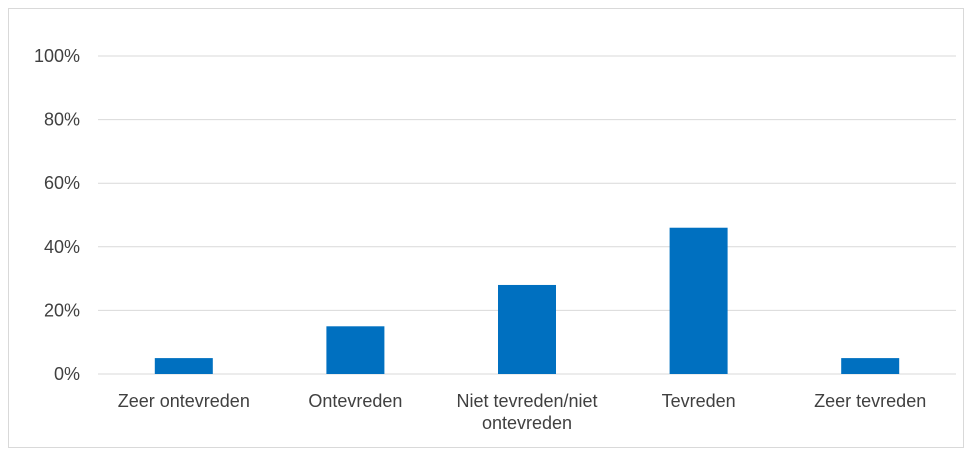 This screenshot has width=968, height=452. Describe the element at coordinates (62, 120) in the screenshot. I see `y-tick-label: 80%` at that location.